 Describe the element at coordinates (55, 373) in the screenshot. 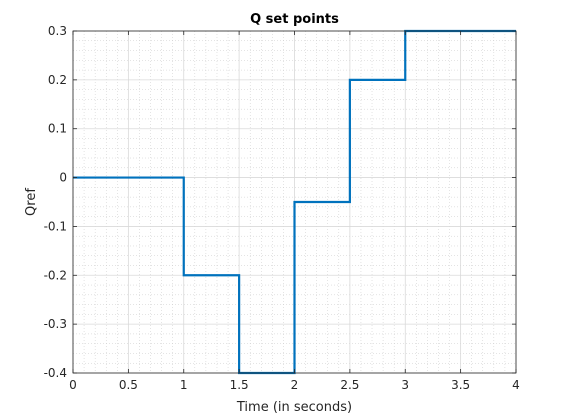

I see `y-tick-label: -0.4` at that location.